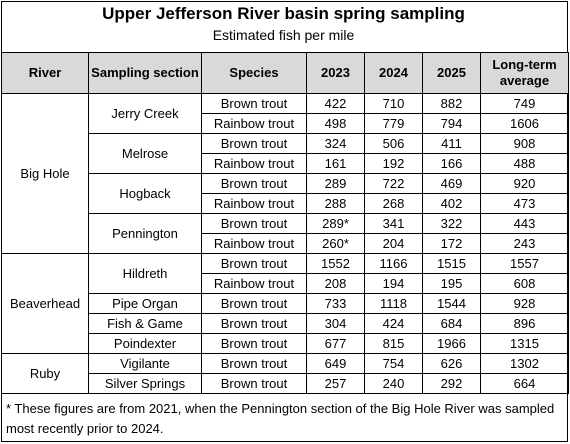 The image size is (570, 444). I want to click on long-term-average-cell: 473, so click(524, 203).